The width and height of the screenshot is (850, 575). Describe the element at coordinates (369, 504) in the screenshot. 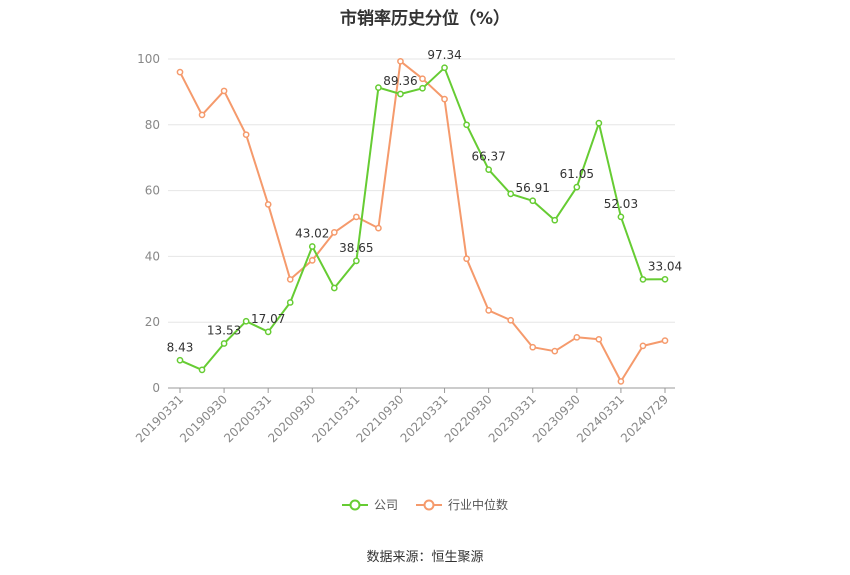

I see `legend-item: 公司` at that location.